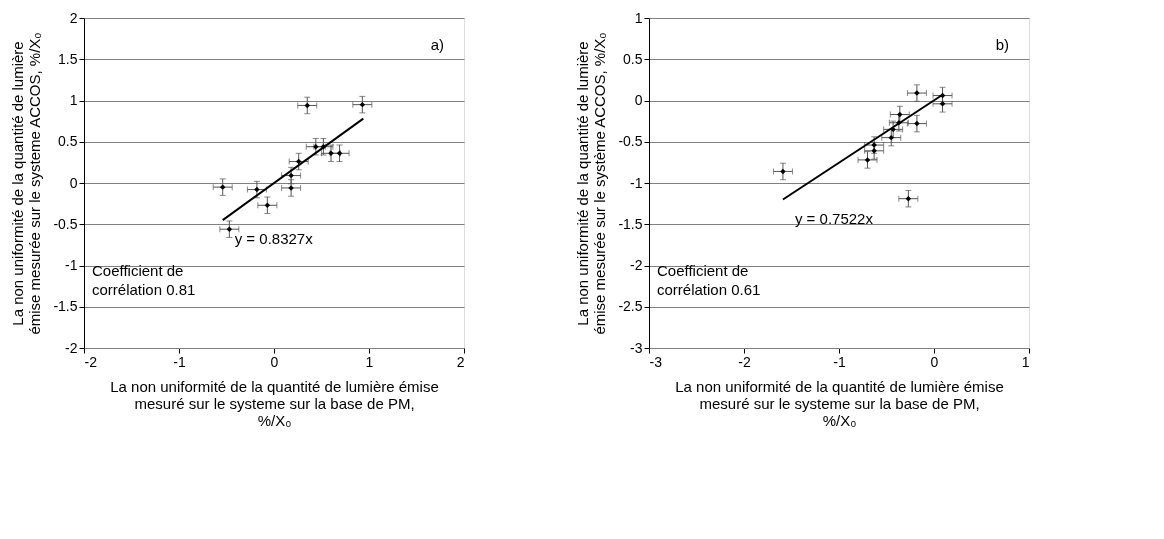  Describe the element at coordinates (73, 17) in the screenshot. I see `y-tick-label: 2` at that location.